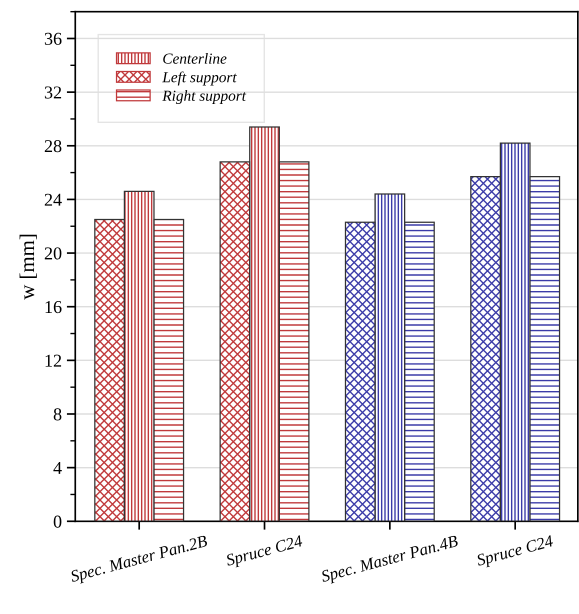  Describe the element at coordinates (390, 560) in the screenshot. I see `x-tick-label: Spec. Master Pan.4B` at that location.